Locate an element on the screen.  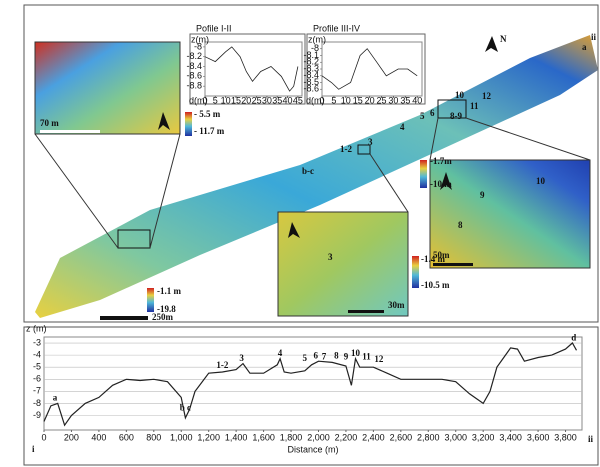
x-tick-label: 25 is located at coordinates (382, 100).